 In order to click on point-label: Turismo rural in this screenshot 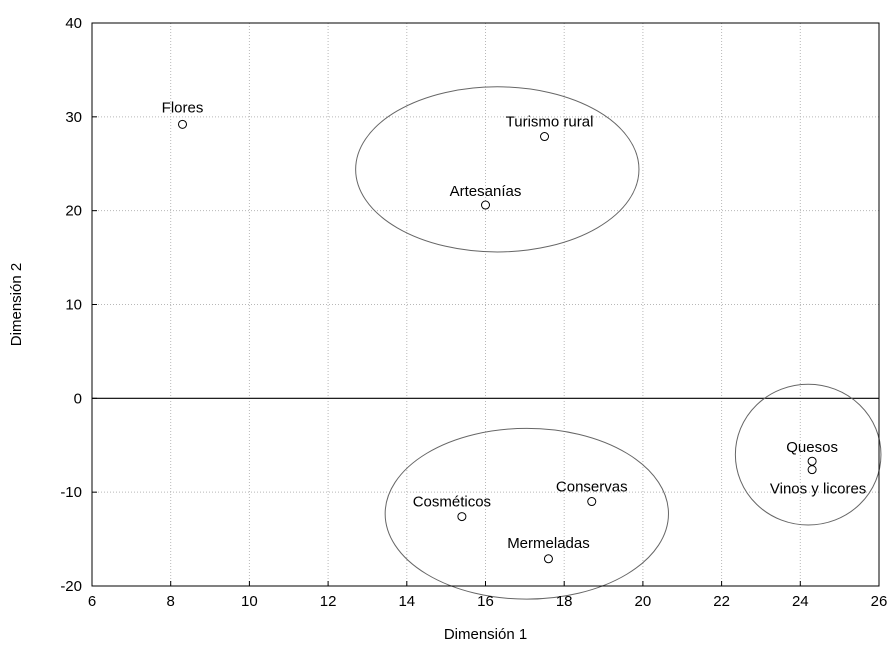, I will do `click(550, 122)`.